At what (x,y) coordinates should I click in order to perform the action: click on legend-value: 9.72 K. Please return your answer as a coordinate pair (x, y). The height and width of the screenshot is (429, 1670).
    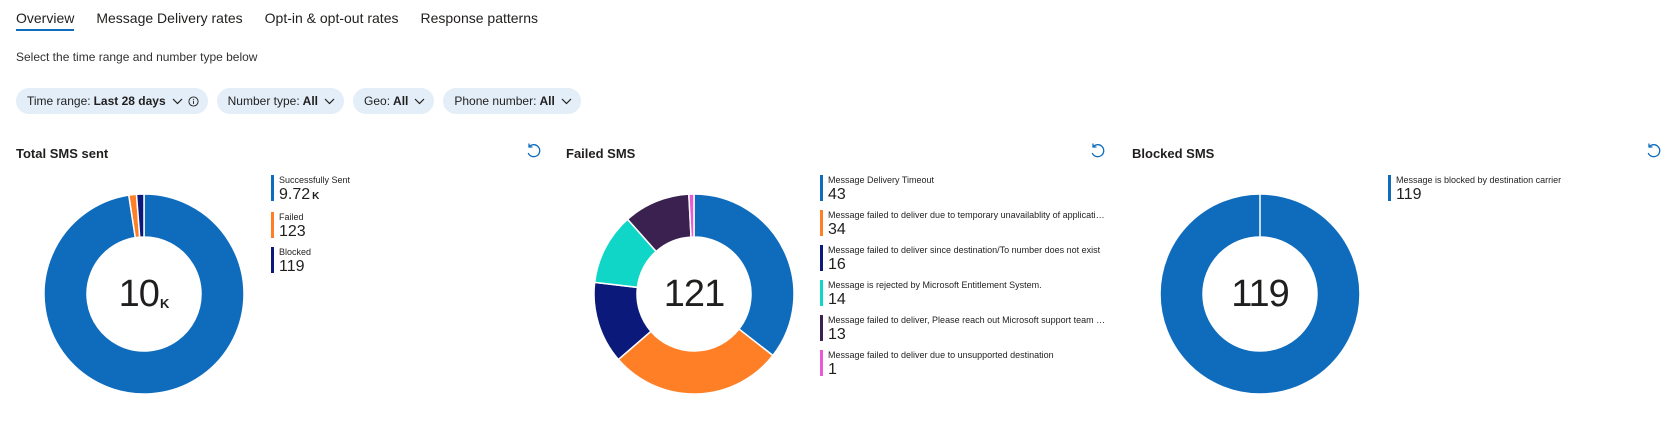
    Looking at the image, I should click on (385, 195).